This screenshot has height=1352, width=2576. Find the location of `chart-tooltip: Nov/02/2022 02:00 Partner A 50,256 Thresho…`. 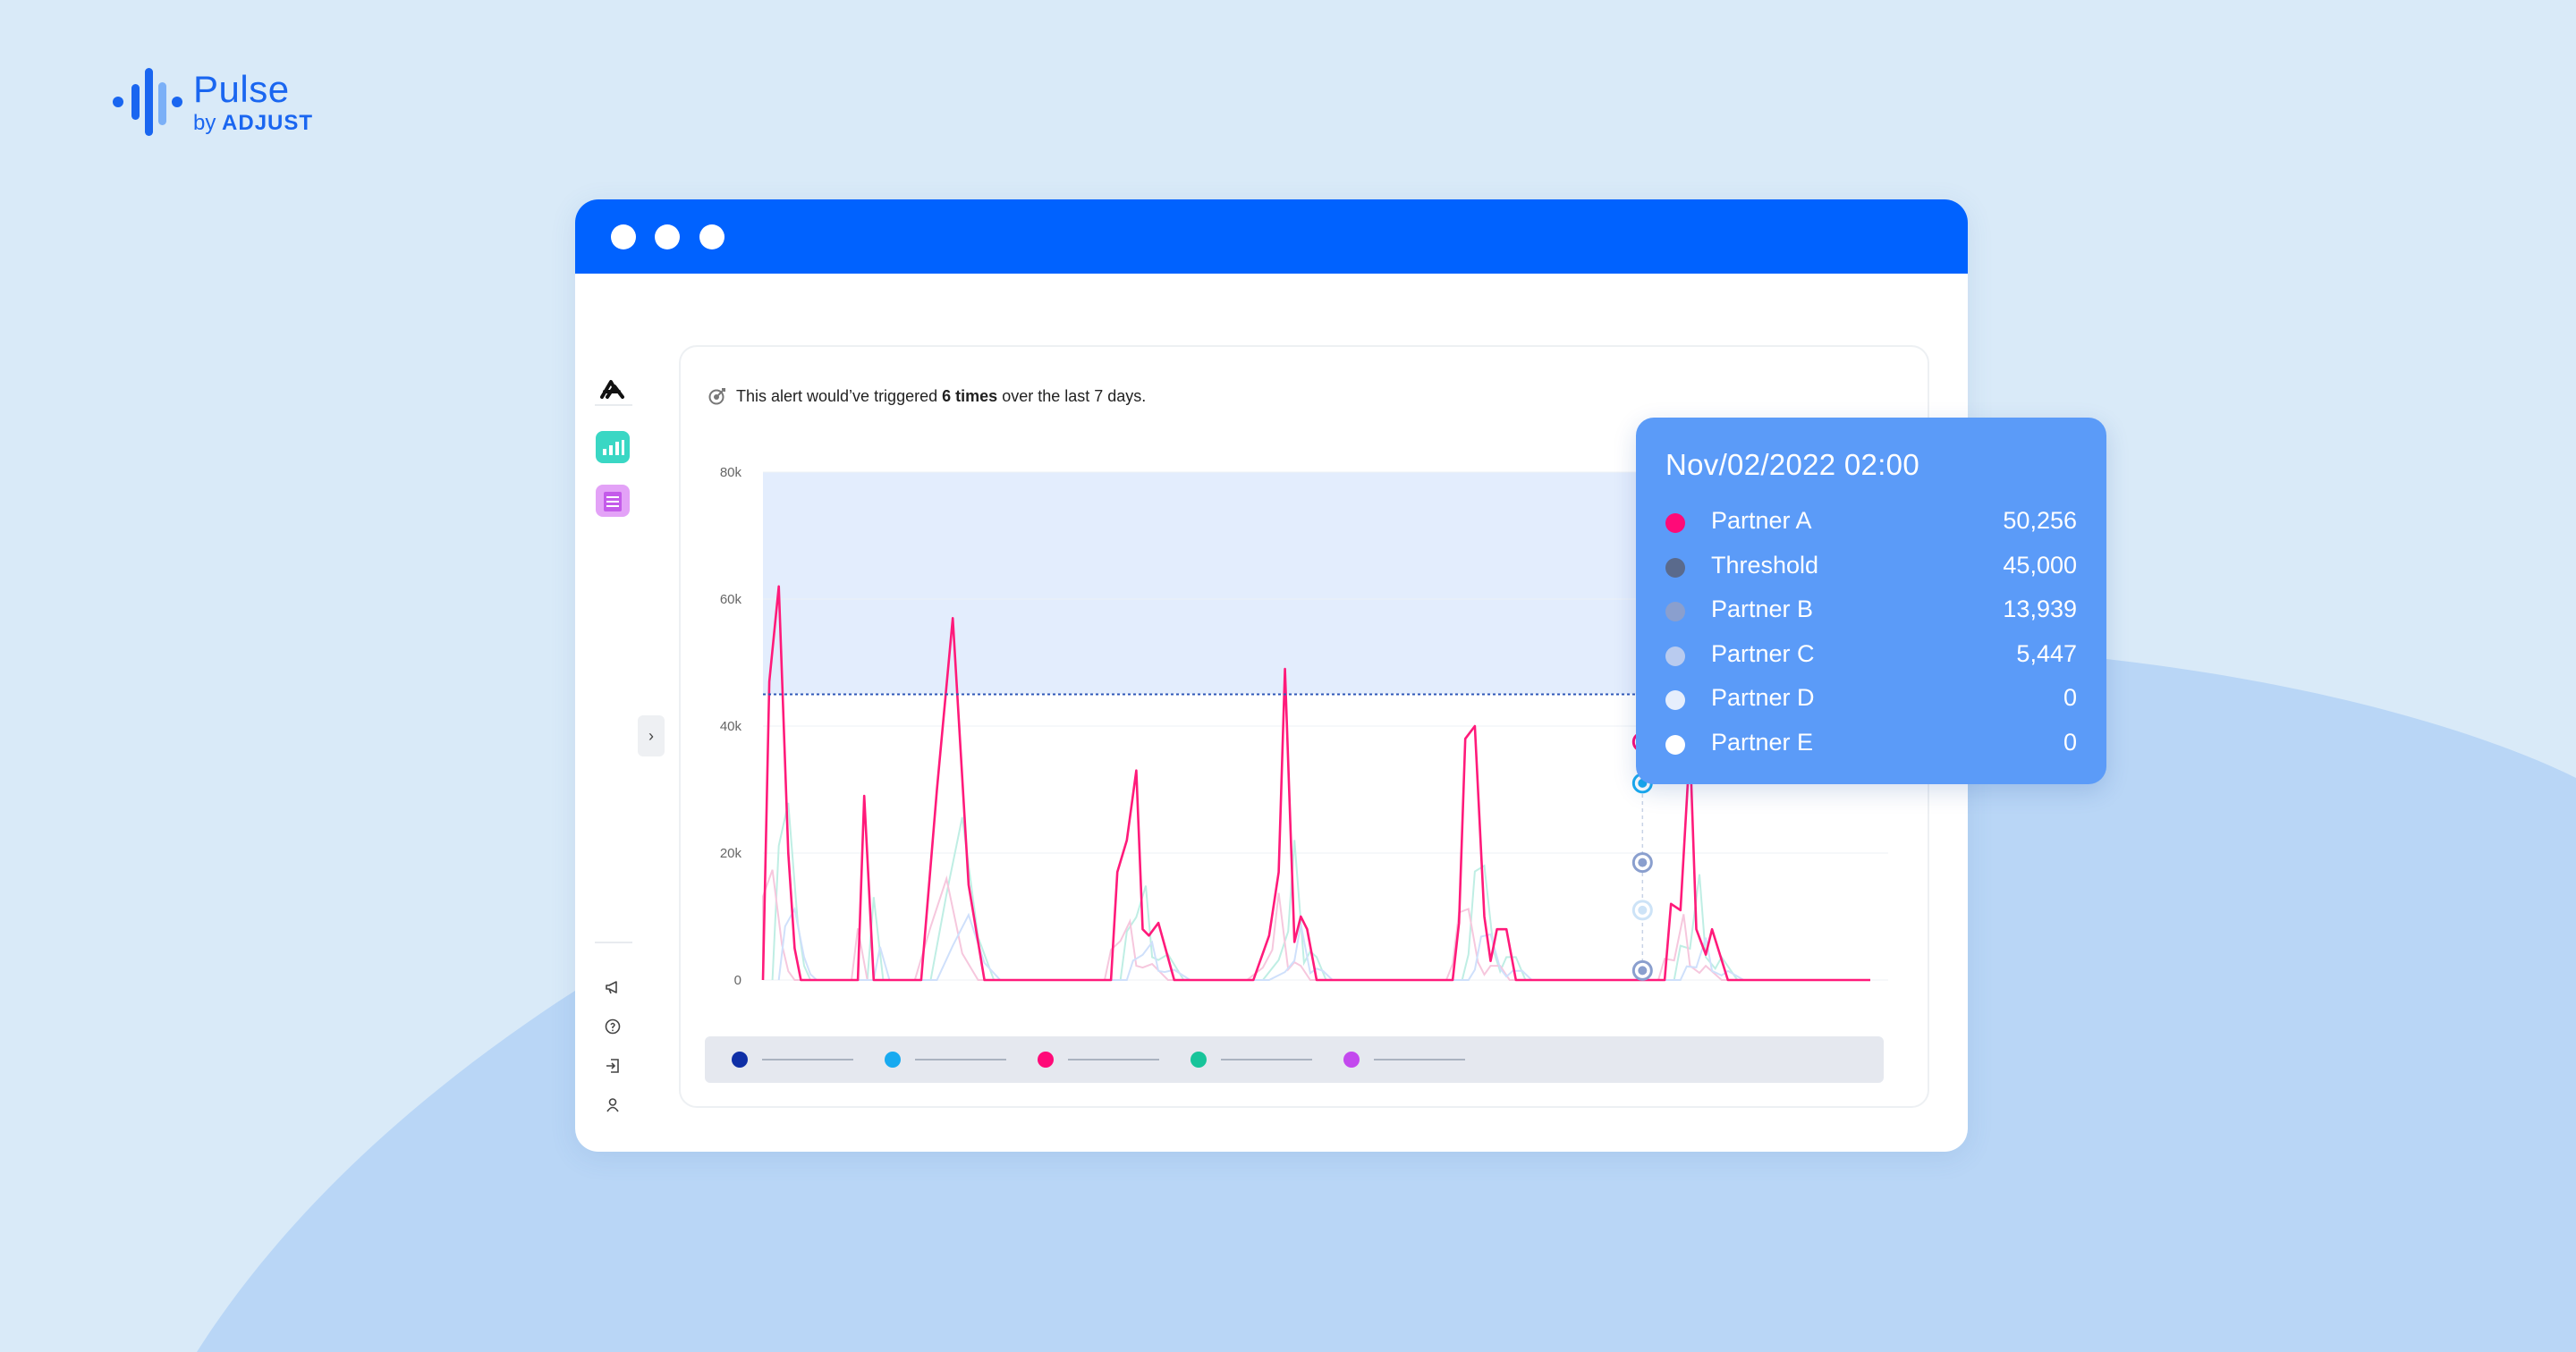

chart-tooltip: Nov/02/2022 02:00 Partner A 50,256 Thresho… is located at coordinates (1871, 601).